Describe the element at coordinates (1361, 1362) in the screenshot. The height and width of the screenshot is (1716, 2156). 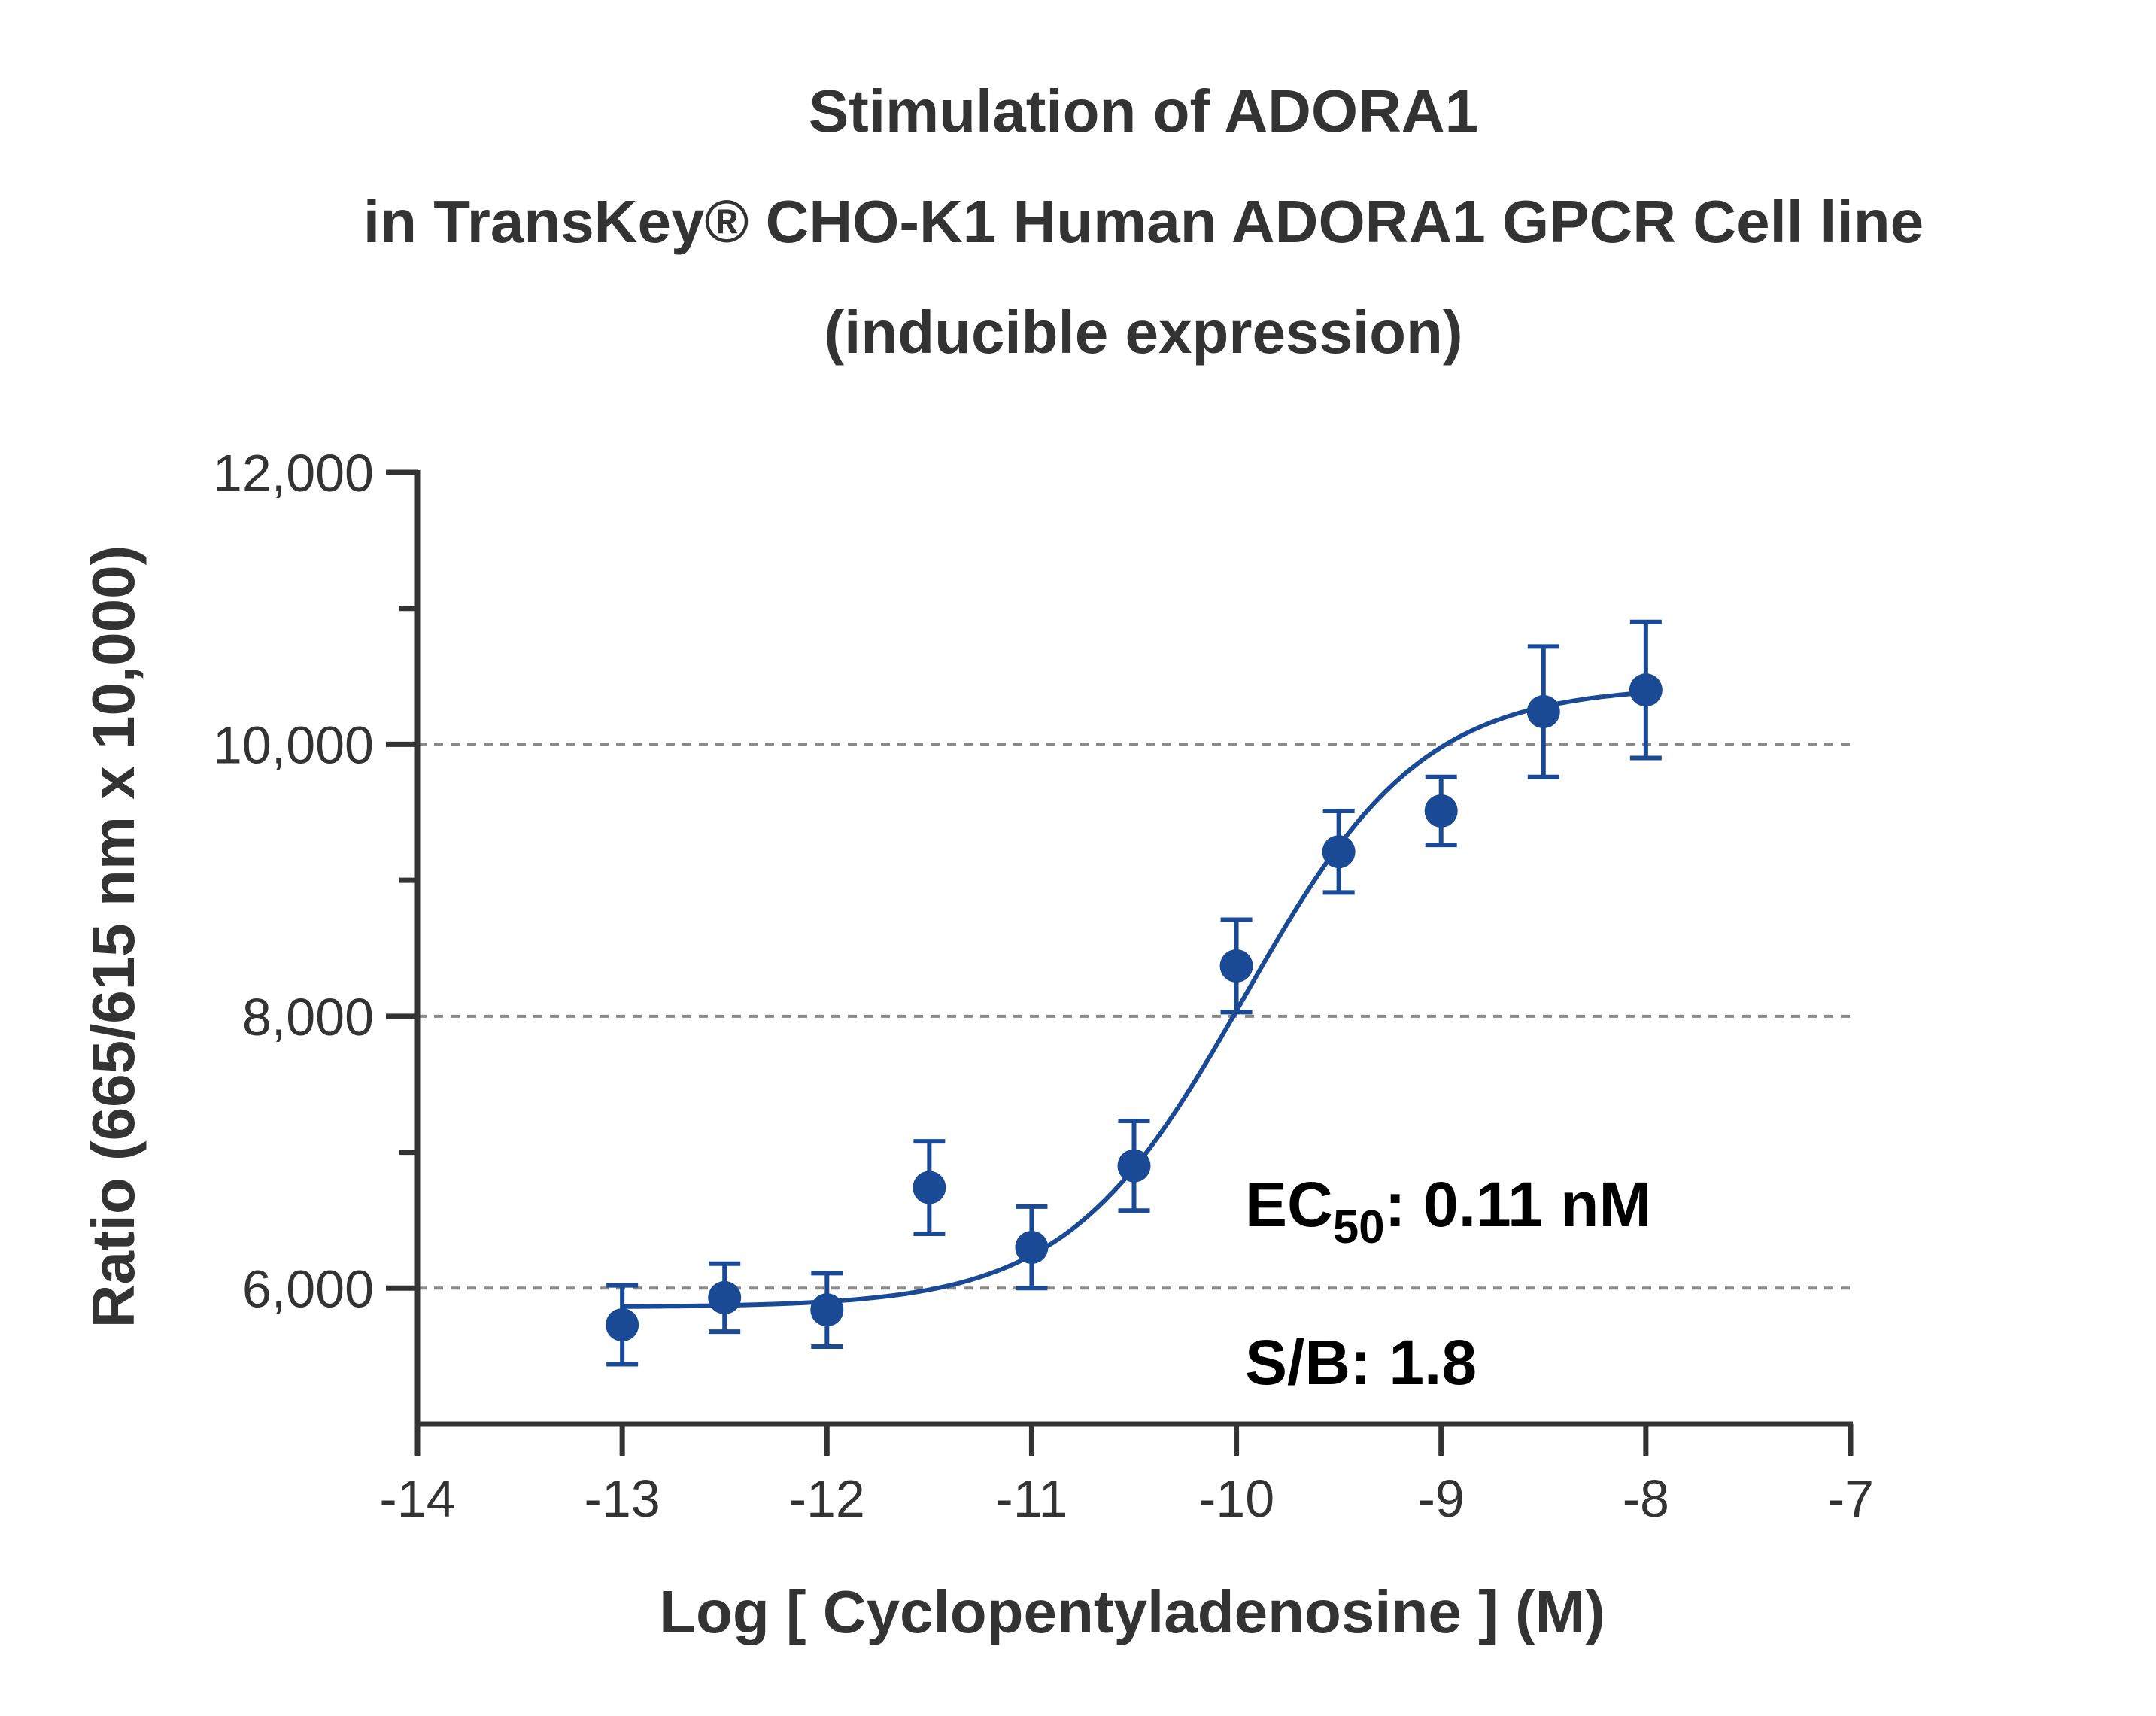
I see `sb-annotation: S/B: 1.8` at that location.